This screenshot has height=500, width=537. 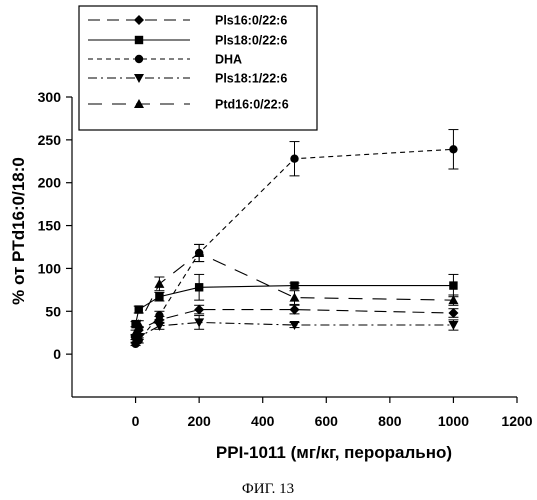 I want to click on x-tick-label: 1200, so click(x=516, y=421).